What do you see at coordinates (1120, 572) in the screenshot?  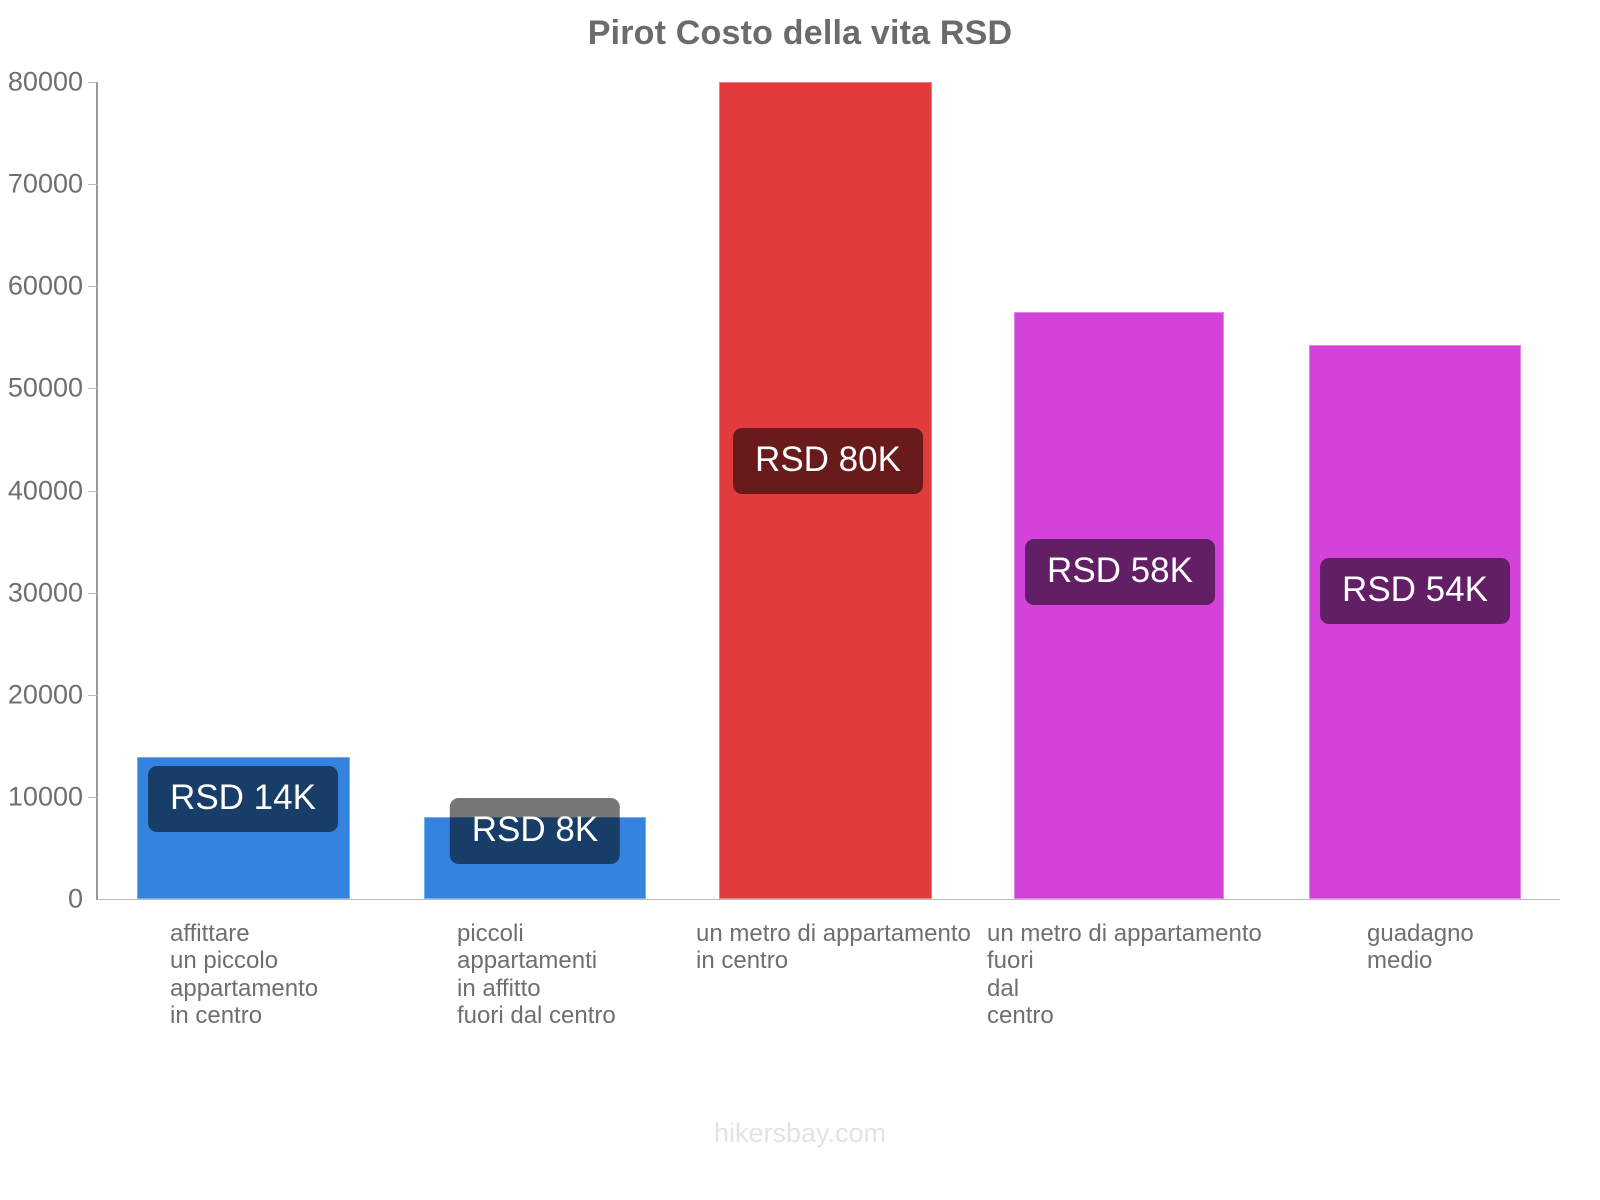 I see `bar-value-label-4: RSD 58K` at bounding box center [1120, 572].